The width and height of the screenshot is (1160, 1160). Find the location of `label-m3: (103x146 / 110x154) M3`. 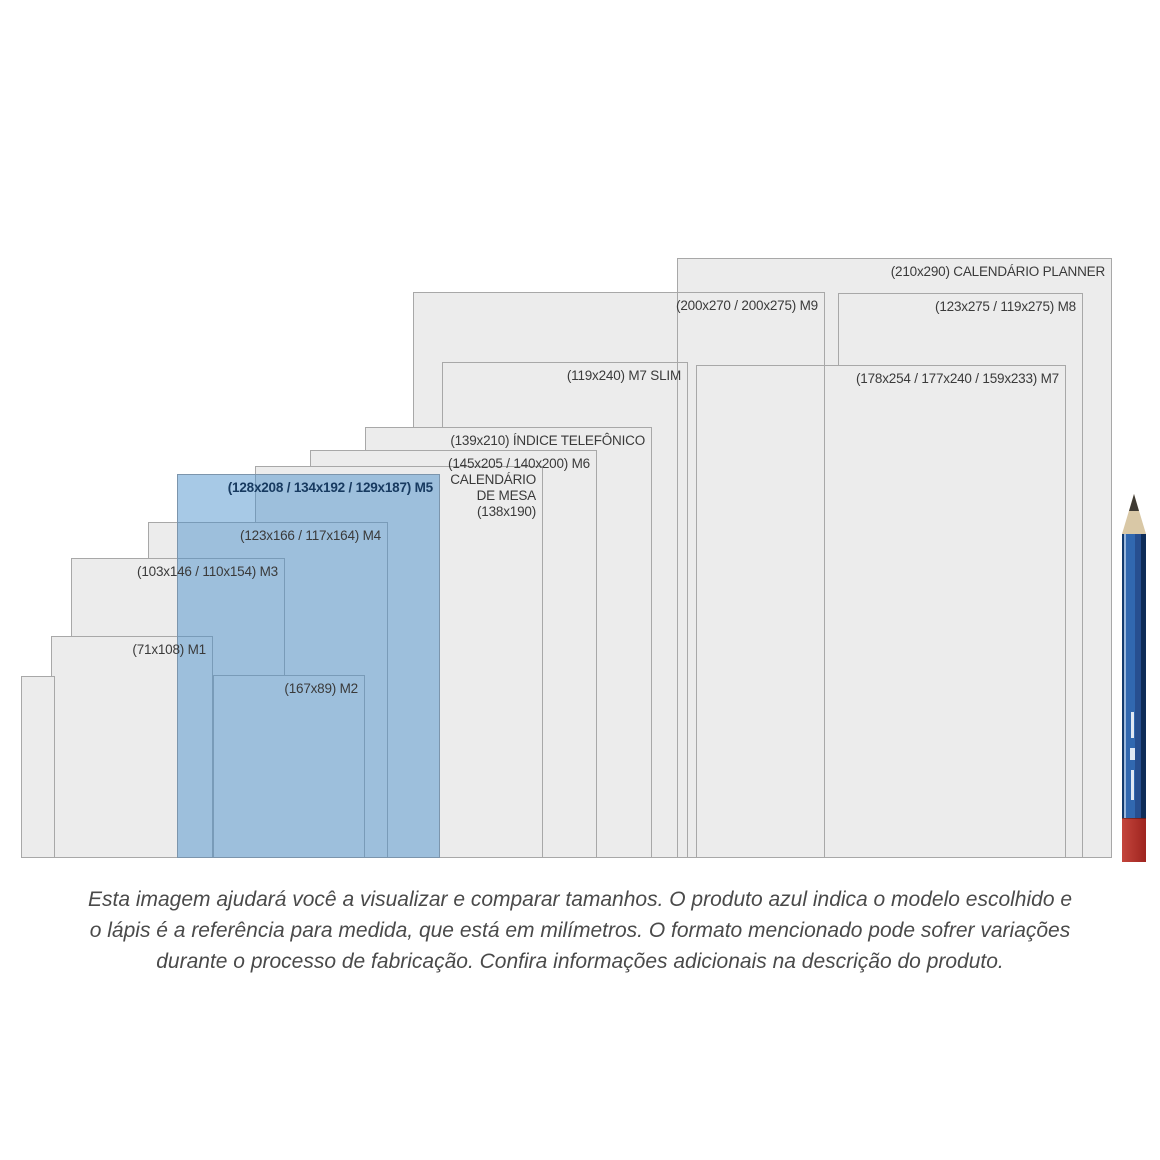

label-m3: (103x146 / 110x154) M3 is located at coordinates (207, 571).